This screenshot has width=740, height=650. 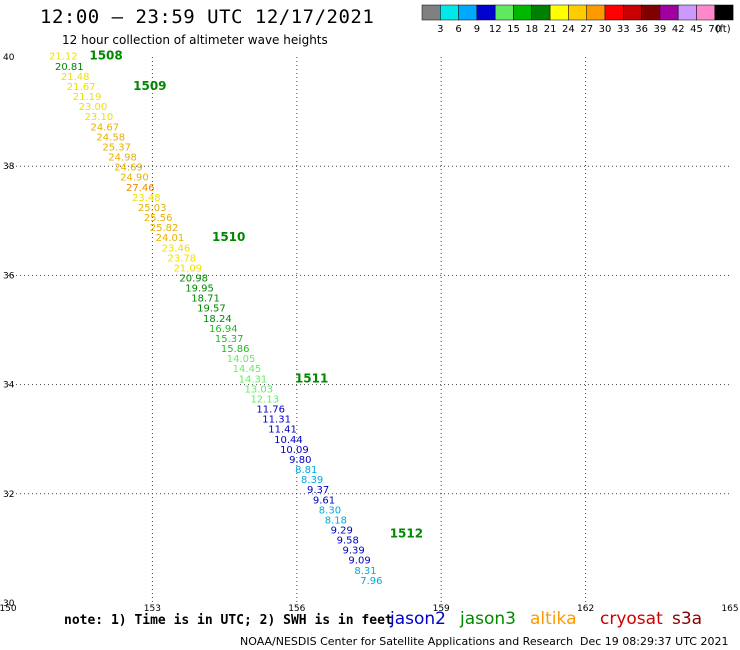 I want to click on footer-timestamp: Dec 19 08:29:37 UTC 2021, so click(x=654, y=641).